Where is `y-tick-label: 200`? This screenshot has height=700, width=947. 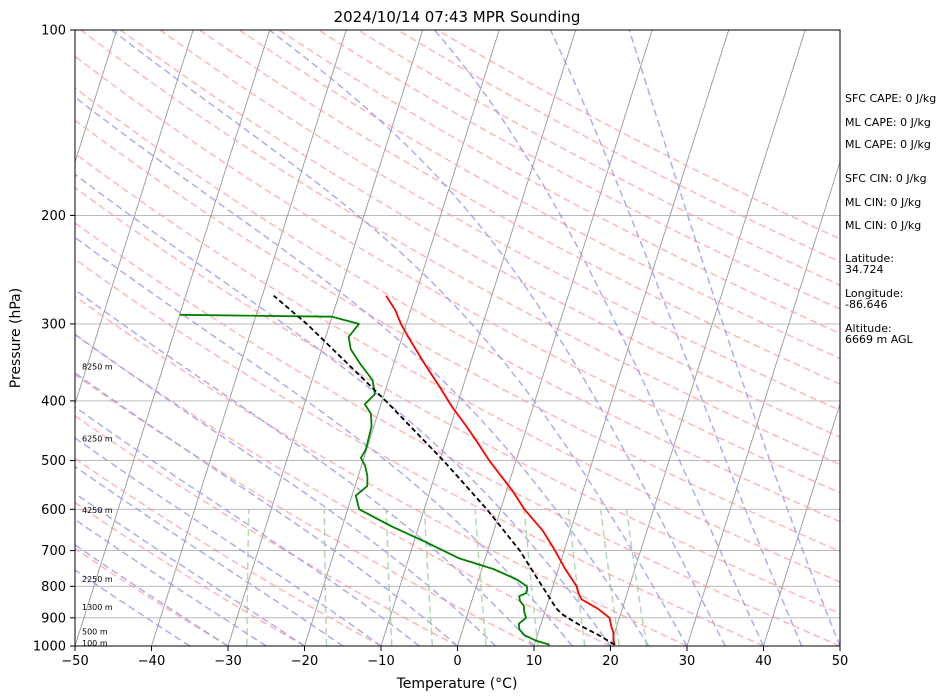
y-tick-label: 200 is located at coordinates (53, 216).